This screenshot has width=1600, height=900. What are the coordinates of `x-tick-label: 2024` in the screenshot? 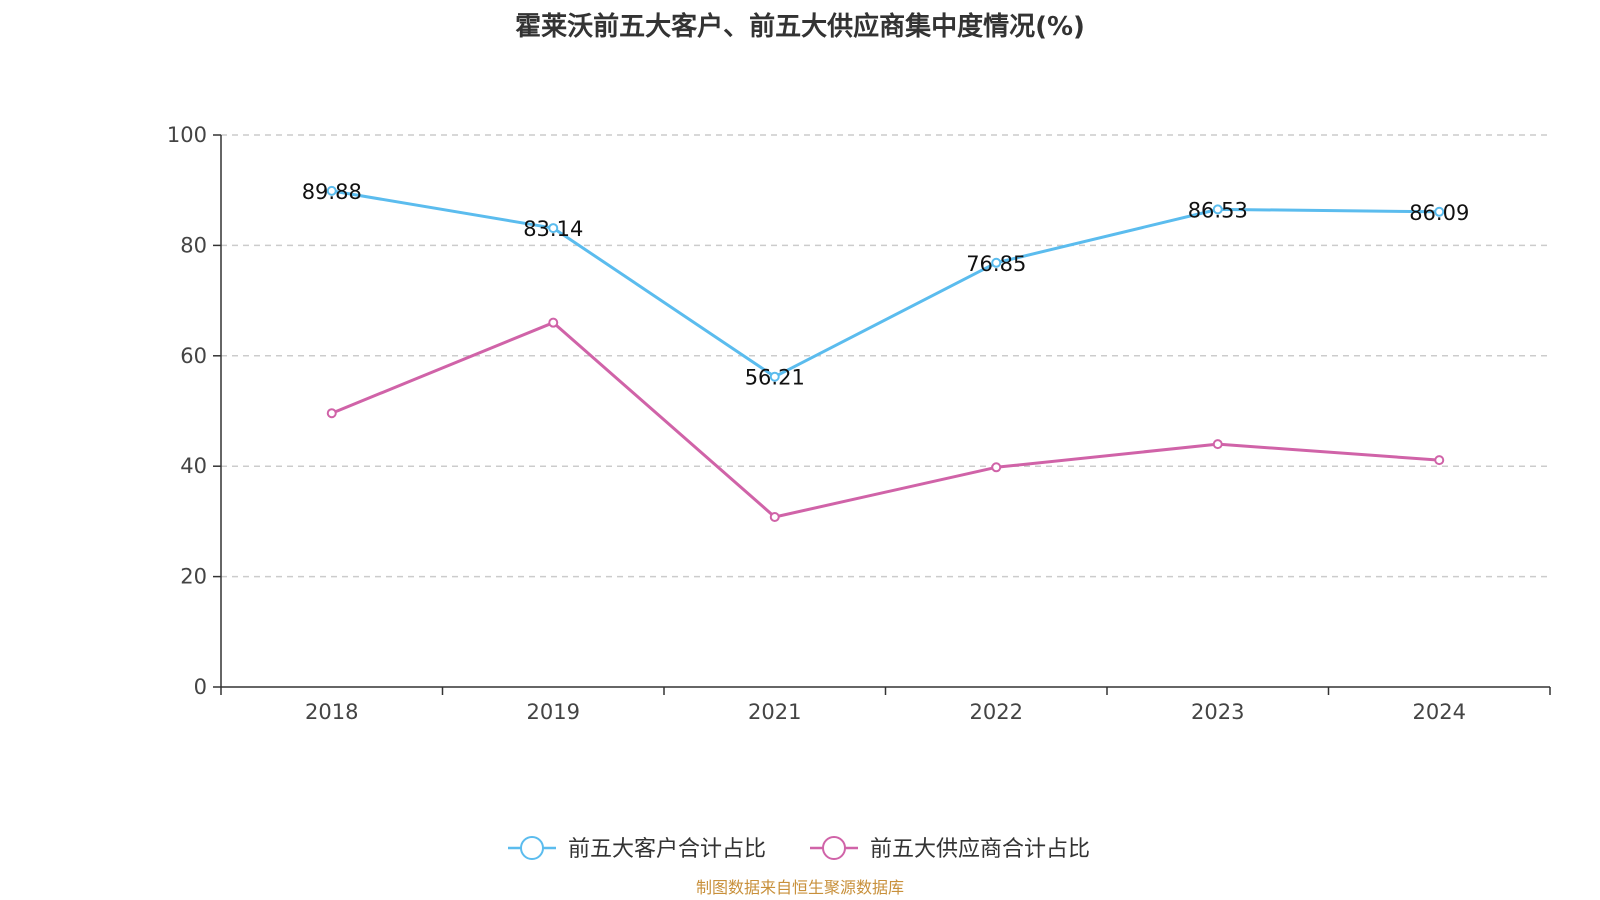 It's located at (1439, 712).